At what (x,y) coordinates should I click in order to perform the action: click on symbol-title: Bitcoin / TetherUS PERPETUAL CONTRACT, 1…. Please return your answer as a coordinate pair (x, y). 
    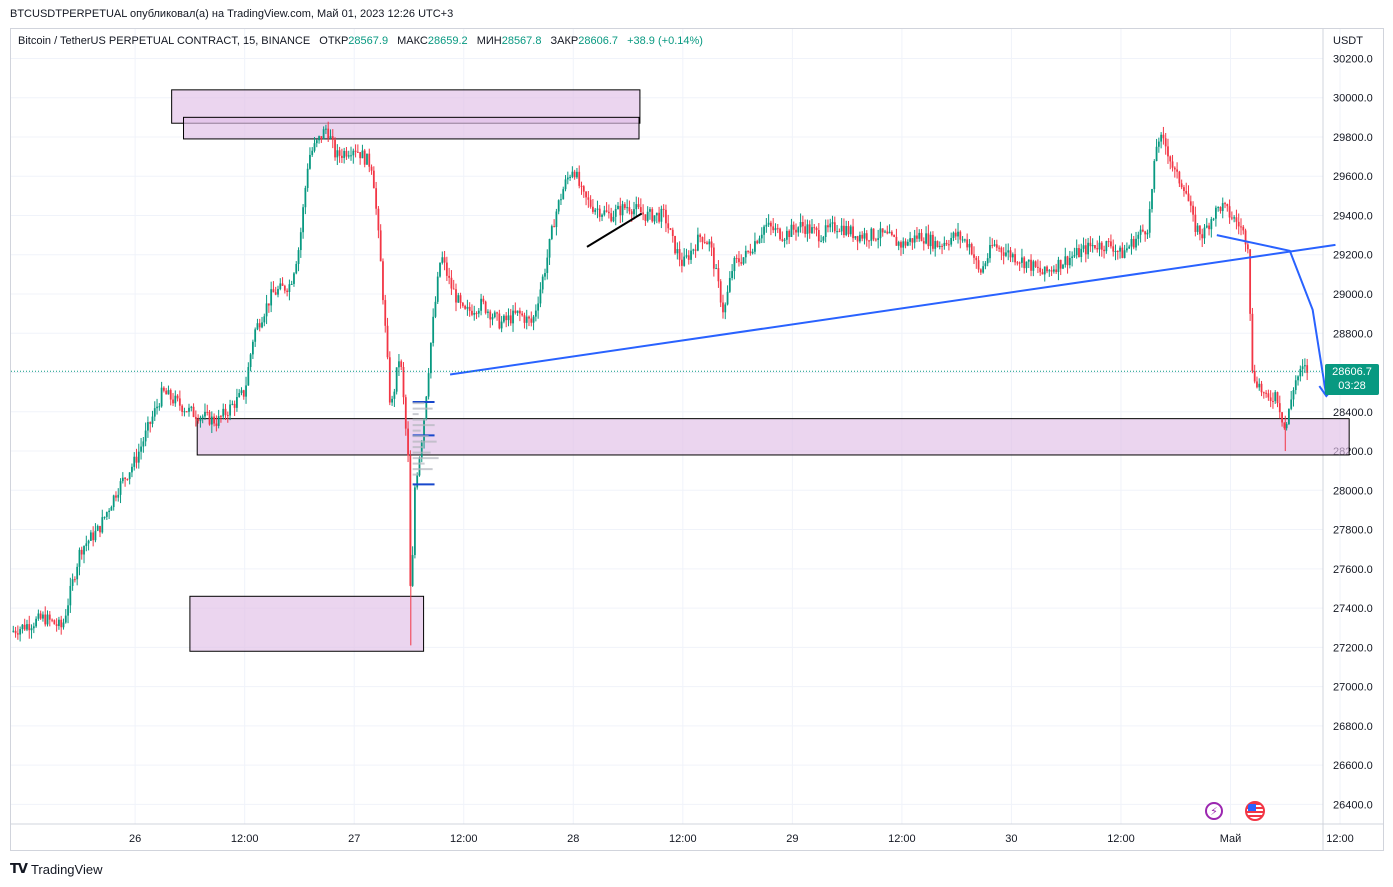
    Looking at the image, I should click on (164, 41).